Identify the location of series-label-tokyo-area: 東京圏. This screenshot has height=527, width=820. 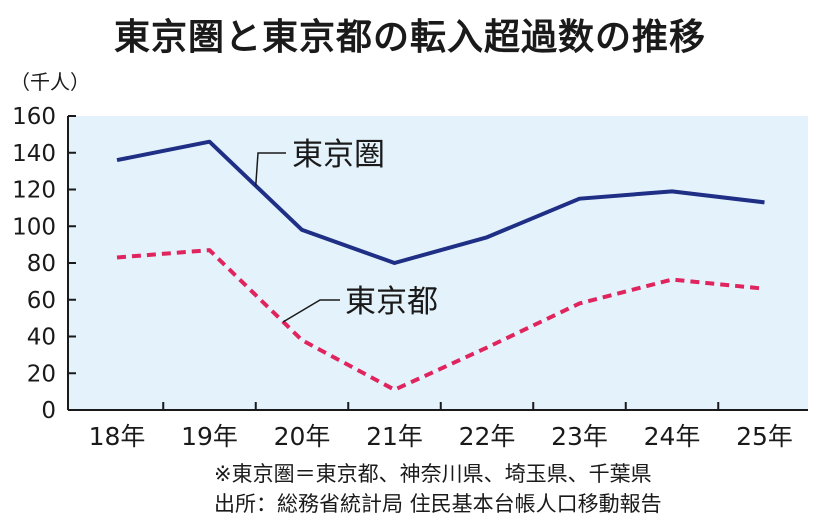
(338, 155).